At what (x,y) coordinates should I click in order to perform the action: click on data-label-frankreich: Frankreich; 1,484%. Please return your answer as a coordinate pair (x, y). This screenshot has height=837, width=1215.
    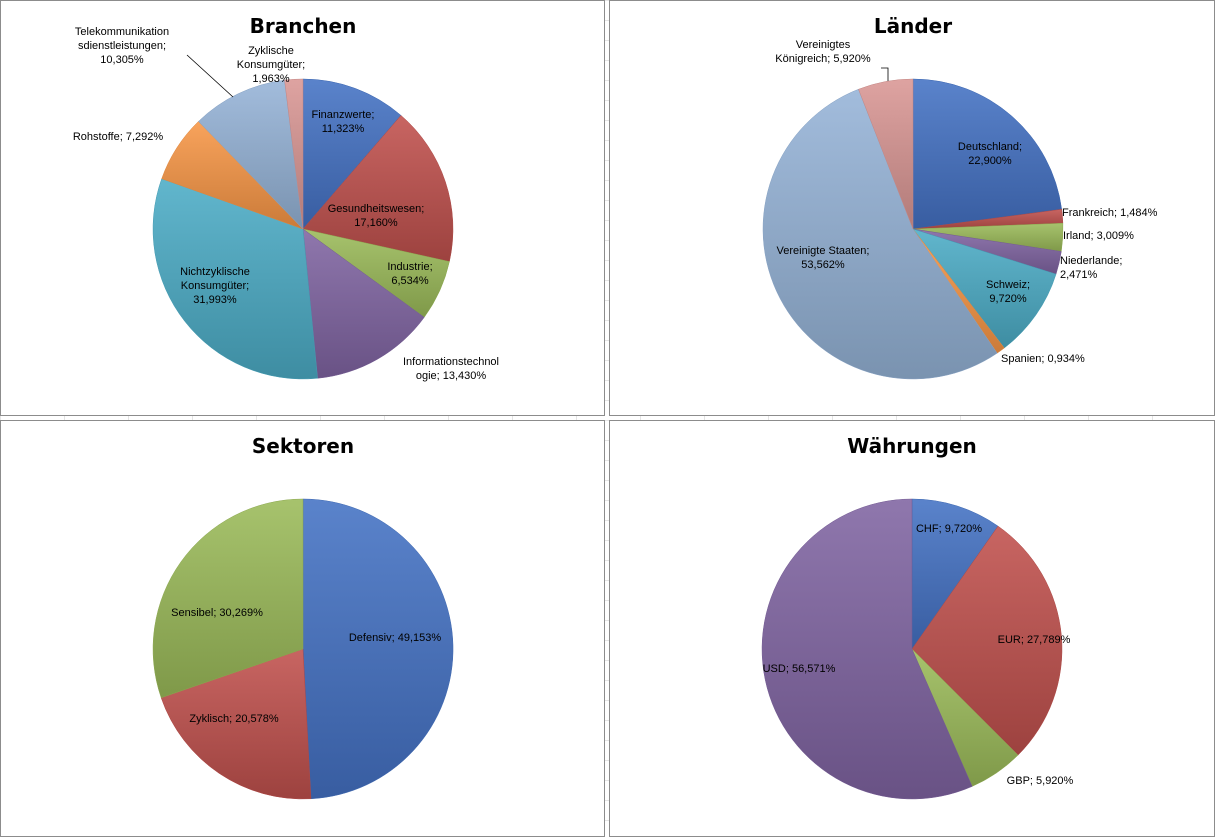
    Looking at the image, I should click on (1110, 213).